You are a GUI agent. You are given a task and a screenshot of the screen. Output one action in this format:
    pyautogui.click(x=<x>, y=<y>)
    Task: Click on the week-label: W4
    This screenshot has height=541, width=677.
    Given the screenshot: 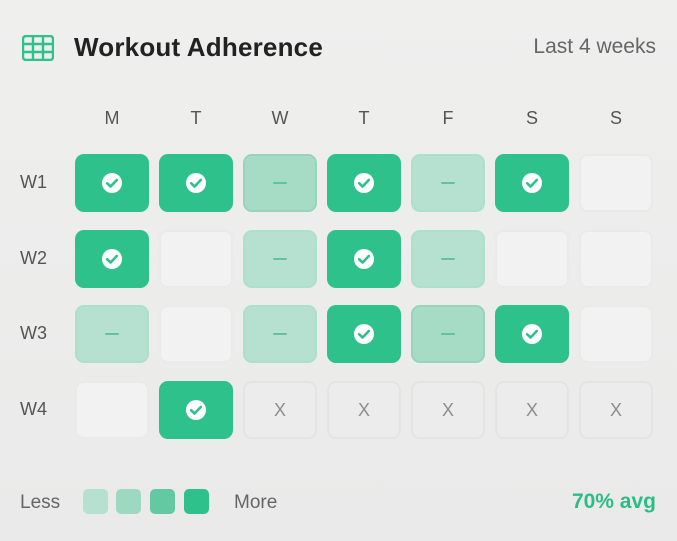 What is the action you would take?
    pyautogui.click(x=33, y=409)
    